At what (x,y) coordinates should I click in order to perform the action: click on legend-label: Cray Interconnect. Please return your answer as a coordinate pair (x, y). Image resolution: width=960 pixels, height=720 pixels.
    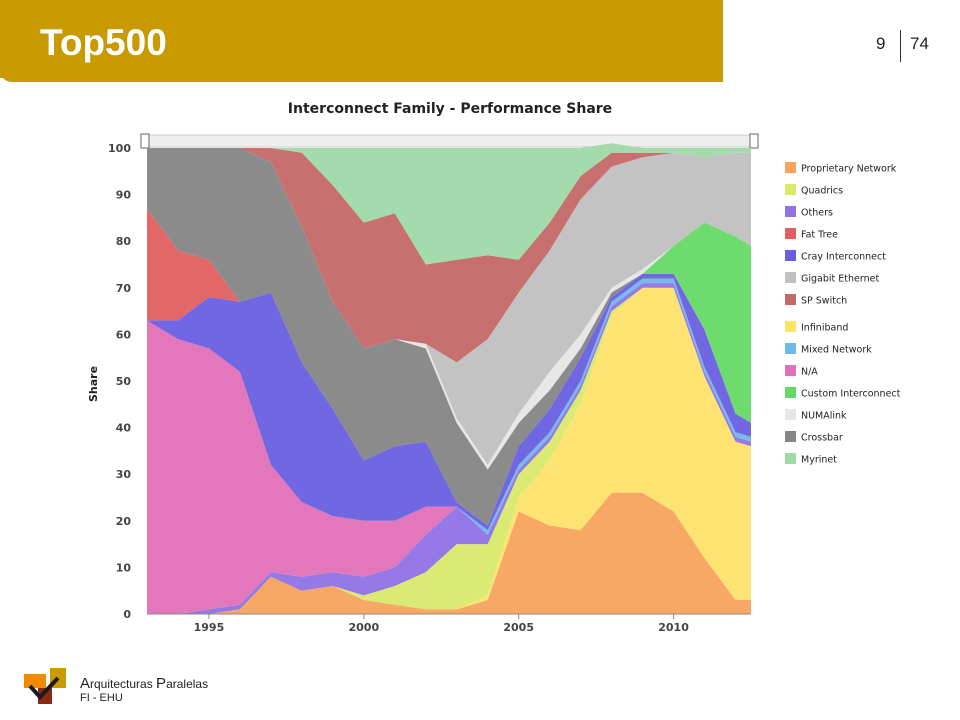
    Looking at the image, I should click on (843, 257).